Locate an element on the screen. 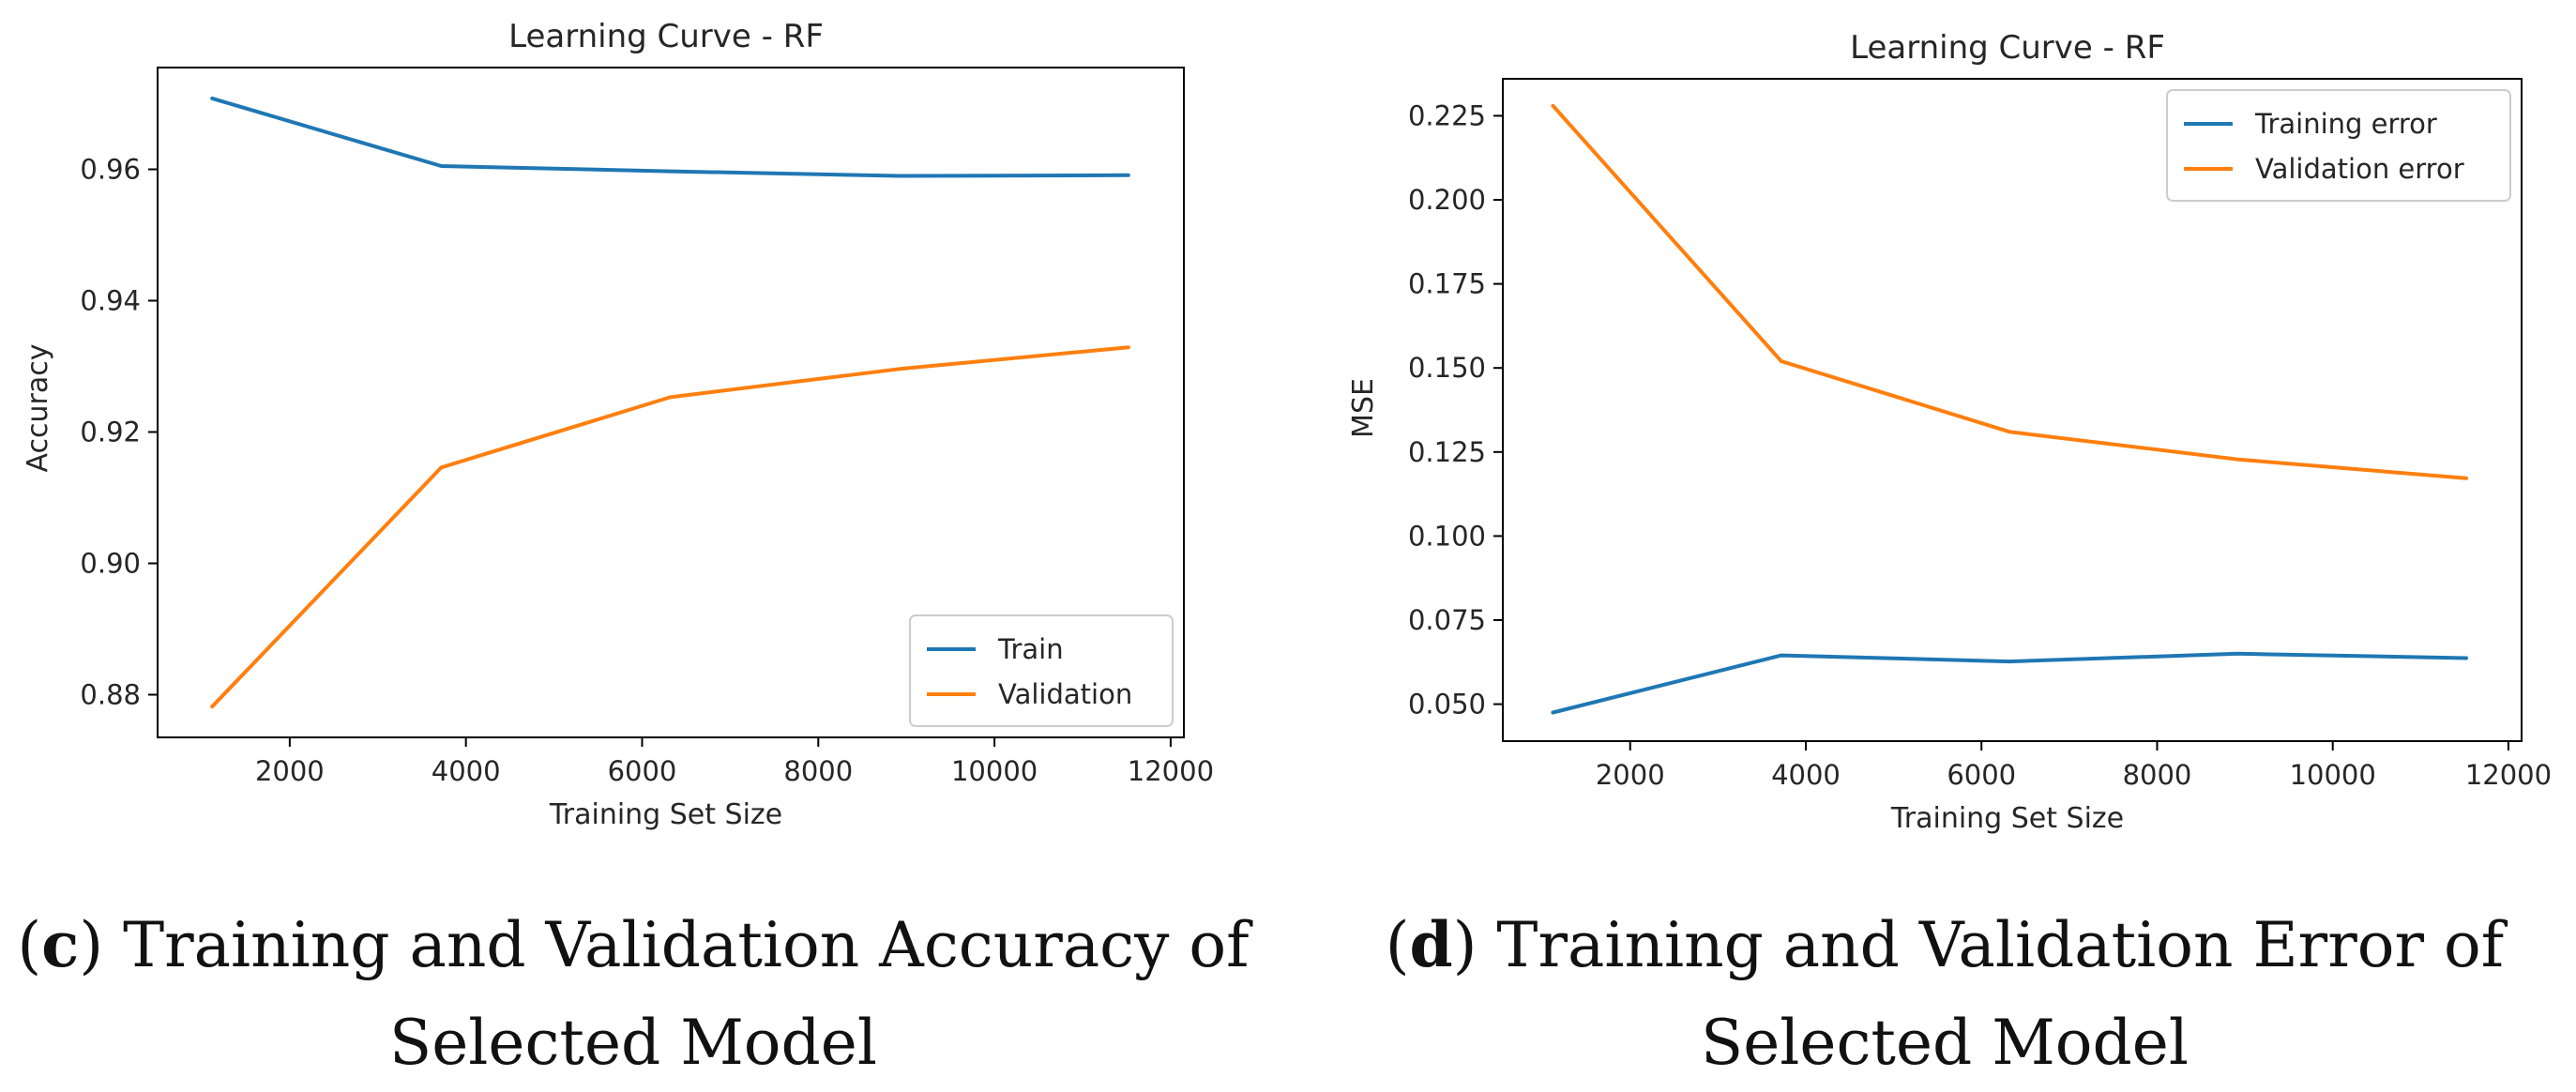 This screenshot has height=1092, width=2576. y-tick-label: 0.90 is located at coordinates (110, 564).